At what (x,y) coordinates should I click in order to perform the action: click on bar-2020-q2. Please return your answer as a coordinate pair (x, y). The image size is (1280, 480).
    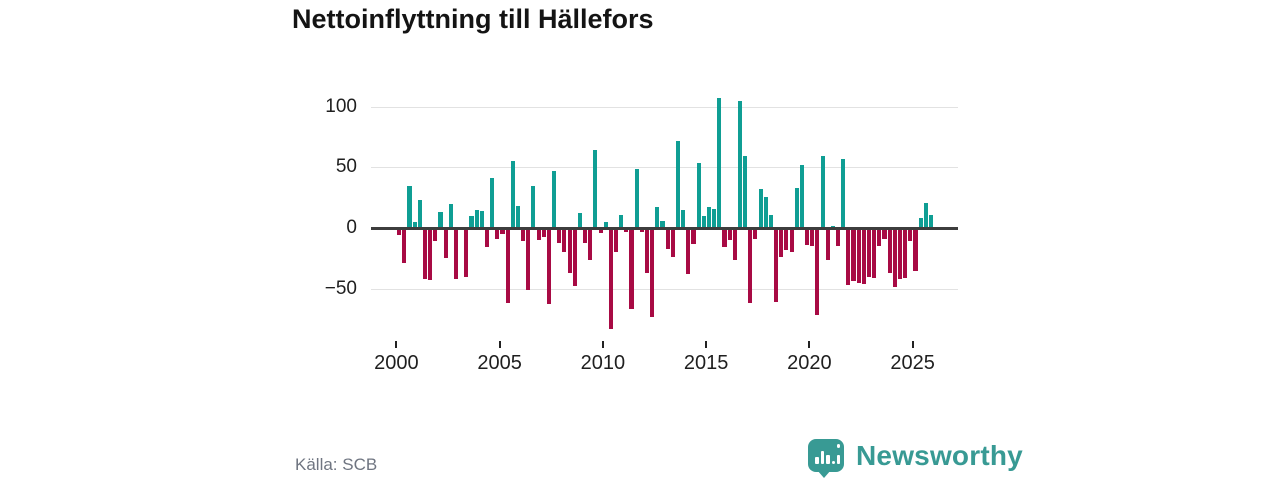
    Looking at the image, I should click on (817, 272).